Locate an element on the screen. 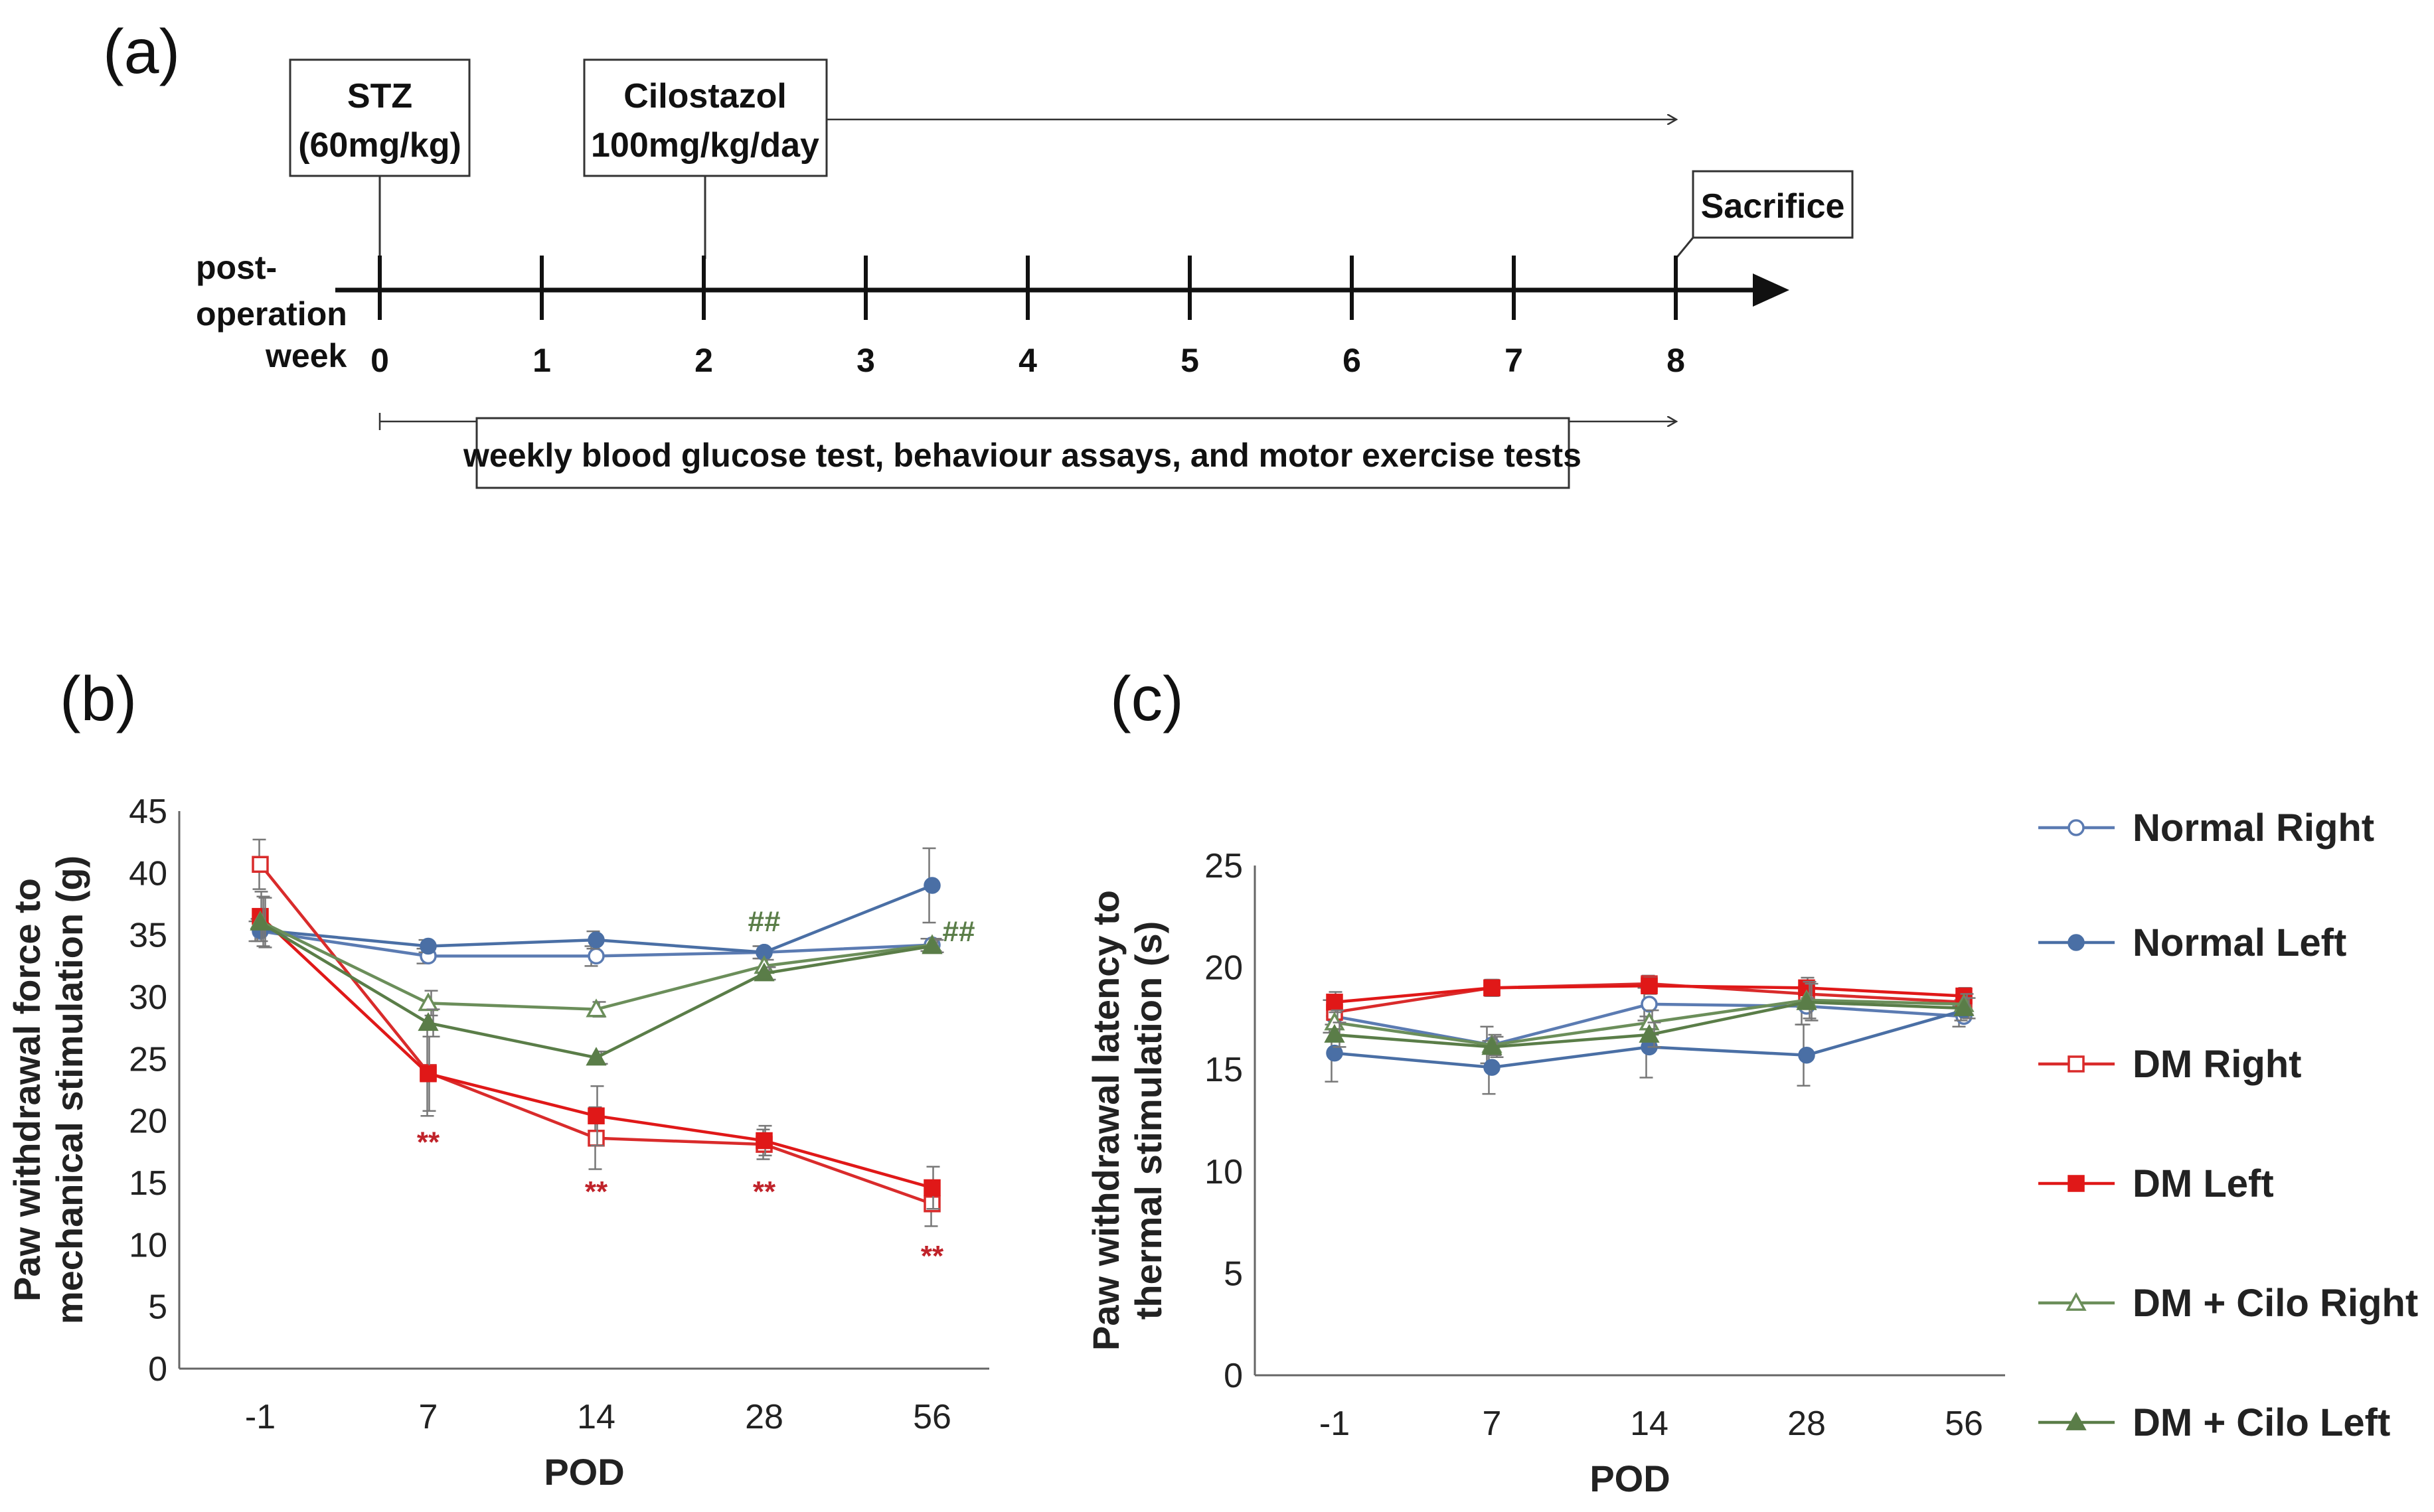 This screenshot has width=2434, height=1512. panel-label-c: (c) is located at coordinates (1147, 699).